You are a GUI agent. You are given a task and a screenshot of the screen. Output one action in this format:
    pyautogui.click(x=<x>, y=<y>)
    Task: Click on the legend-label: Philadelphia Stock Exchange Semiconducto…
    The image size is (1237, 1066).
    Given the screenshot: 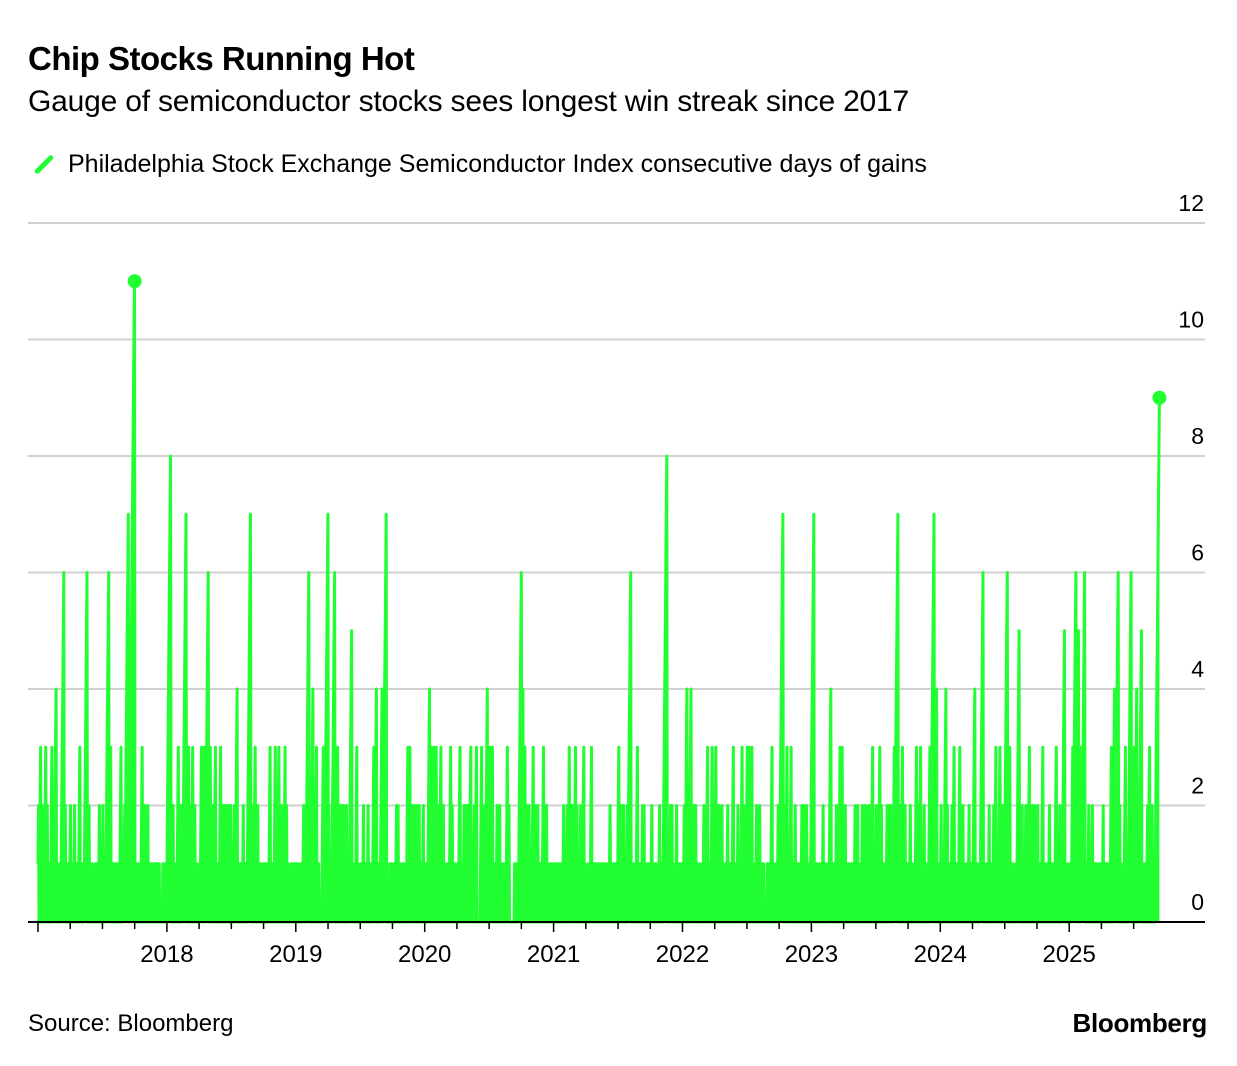 What is the action you would take?
    pyautogui.click(x=497, y=163)
    